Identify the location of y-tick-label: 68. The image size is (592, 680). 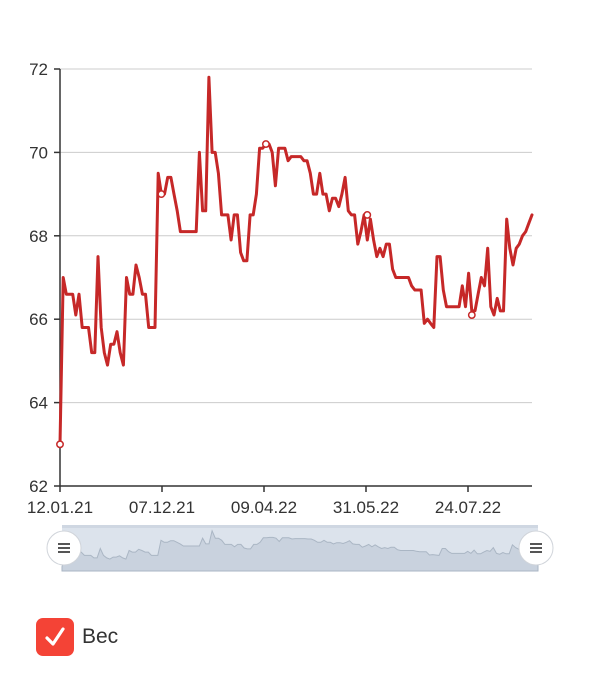
(38, 236).